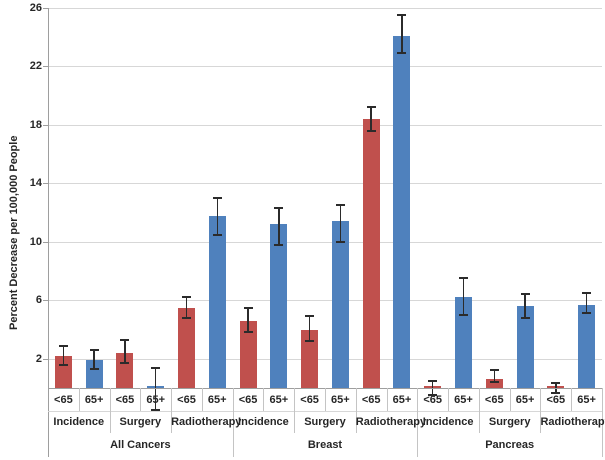  I want to click on y-tick-label: 2, so click(38, 358).